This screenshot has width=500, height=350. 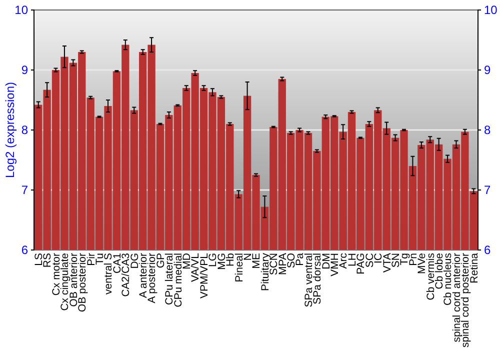 I want to click on y2-tick-label: 7, so click(x=487, y=189).